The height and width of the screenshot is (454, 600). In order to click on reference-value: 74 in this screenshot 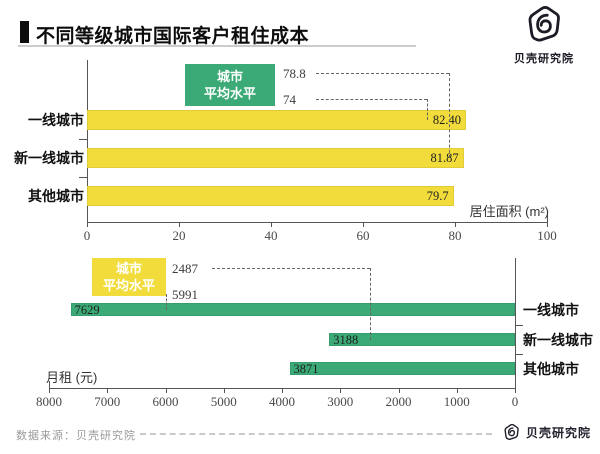, I will do `click(289, 99)`.